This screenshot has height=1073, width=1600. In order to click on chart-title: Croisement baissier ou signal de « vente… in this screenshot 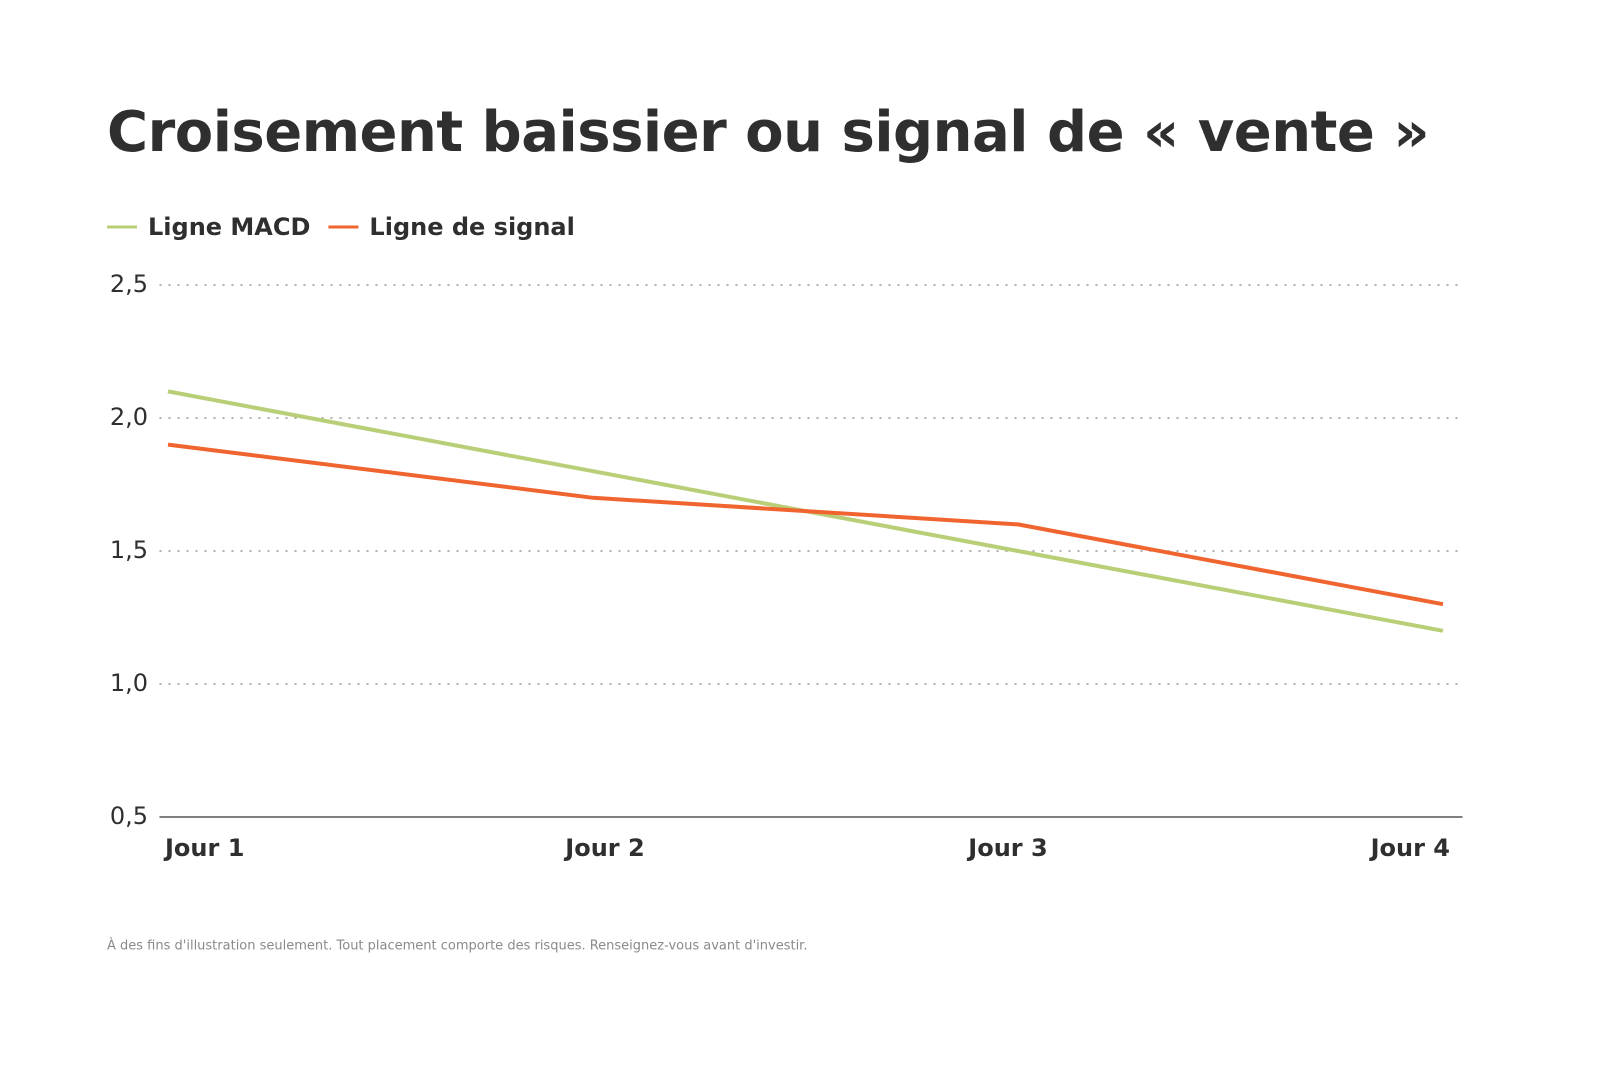, I will do `click(768, 132)`.